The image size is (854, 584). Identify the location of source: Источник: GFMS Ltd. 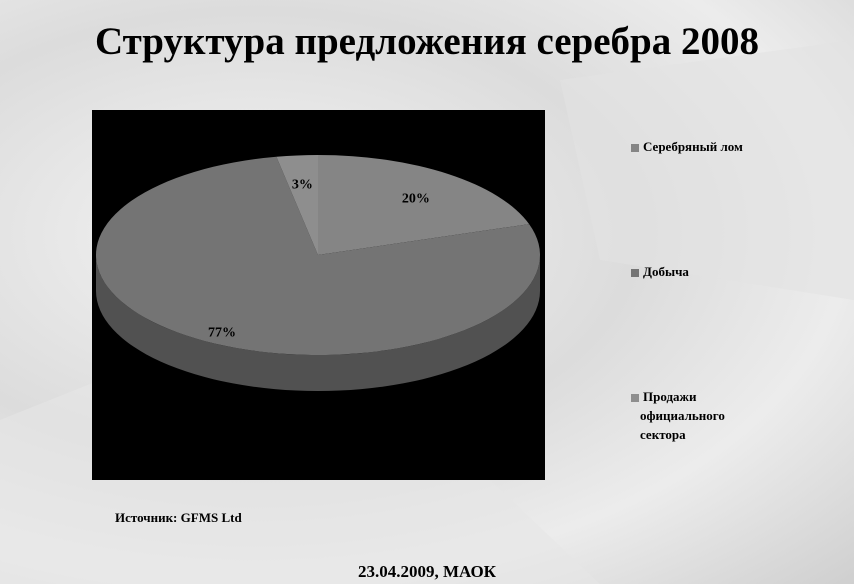
(178, 517).